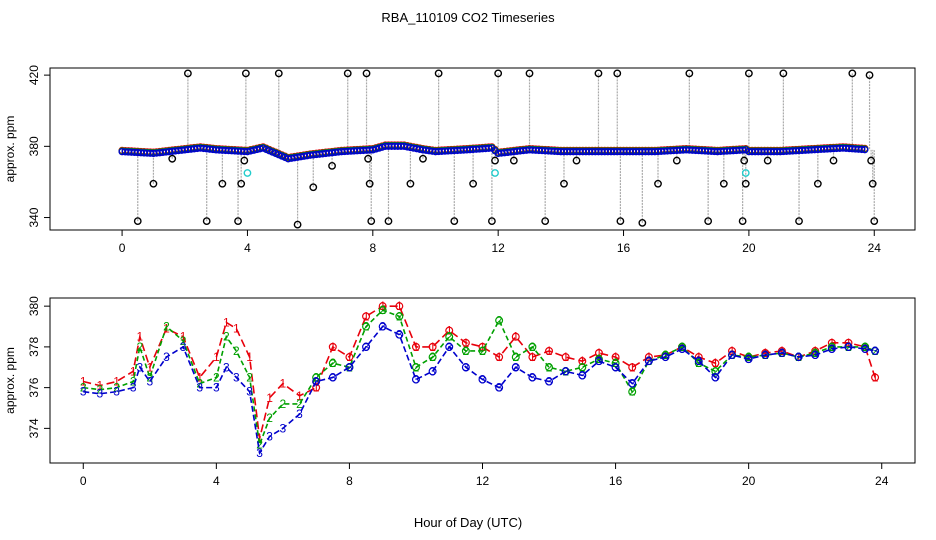 The height and width of the screenshot is (540, 936). I want to click on x-tick-label: 0, so click(122, 248).